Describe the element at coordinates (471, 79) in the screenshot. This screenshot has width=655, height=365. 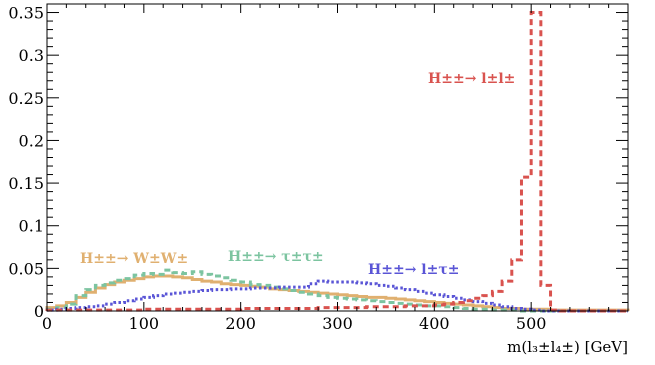
I see `series-label-0: H±±→ l±l±` at that location.